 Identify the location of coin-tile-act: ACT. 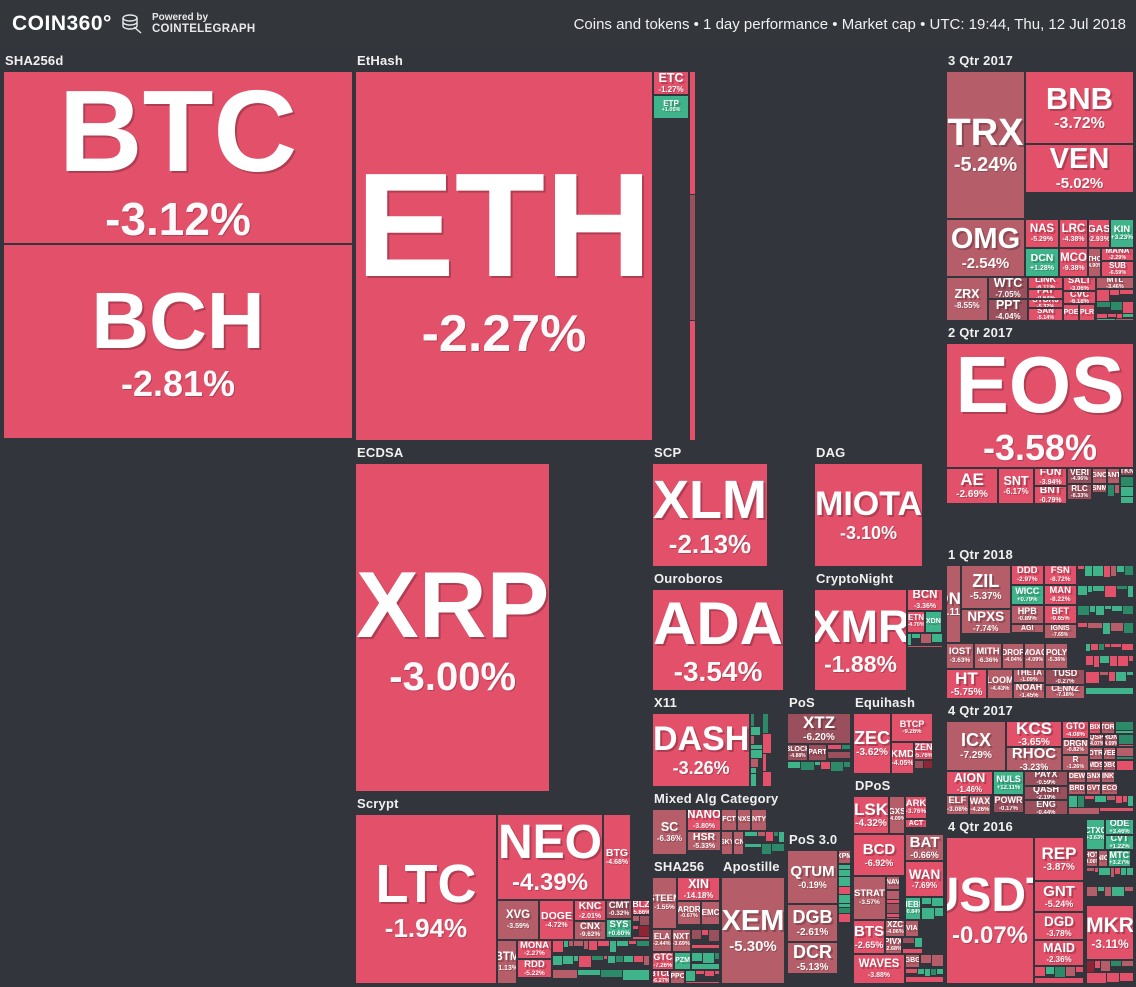
(916, 824).